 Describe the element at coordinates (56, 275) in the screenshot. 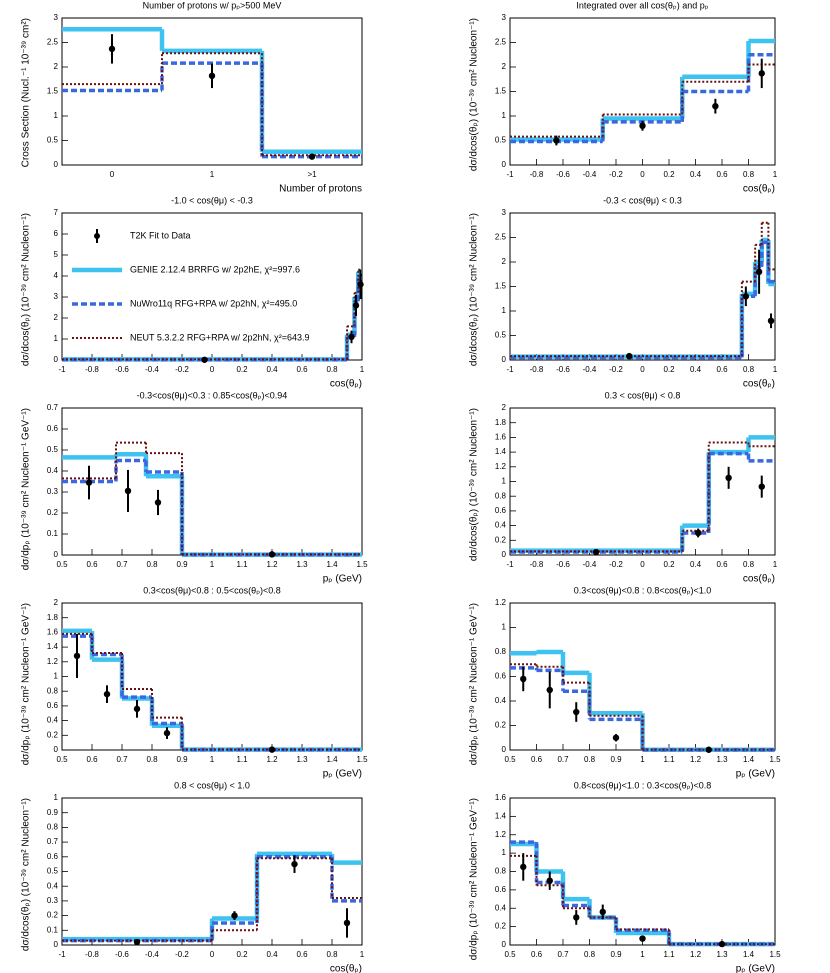

I see `y-tick-label: 4` at that location.